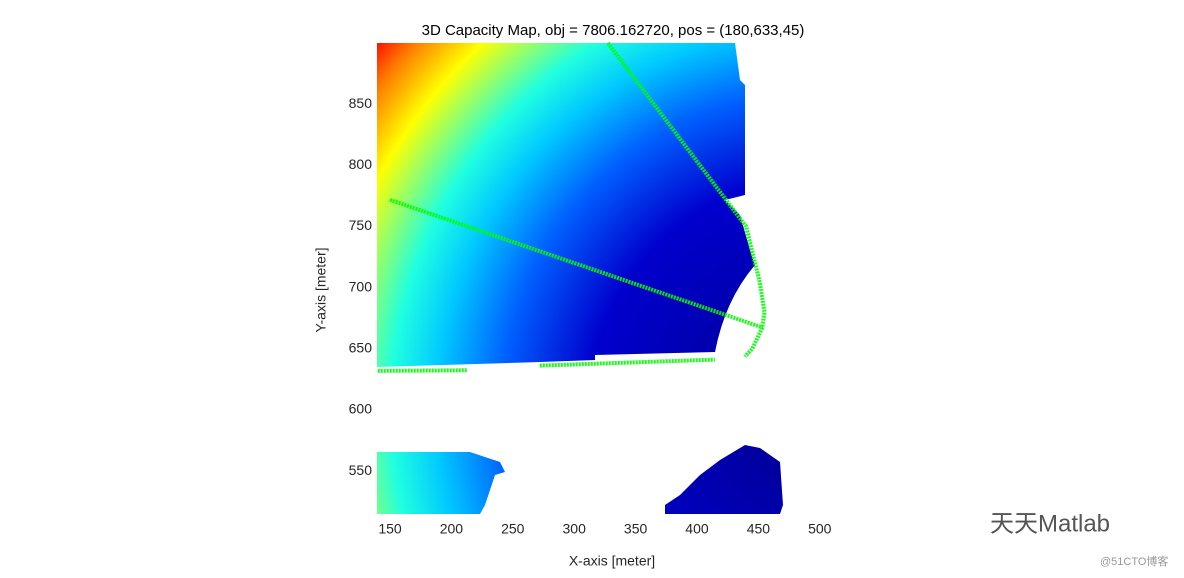  Describe the element at coordinates (361, 103) in the screenshot. I see `y-tick-label: 850` at that location.